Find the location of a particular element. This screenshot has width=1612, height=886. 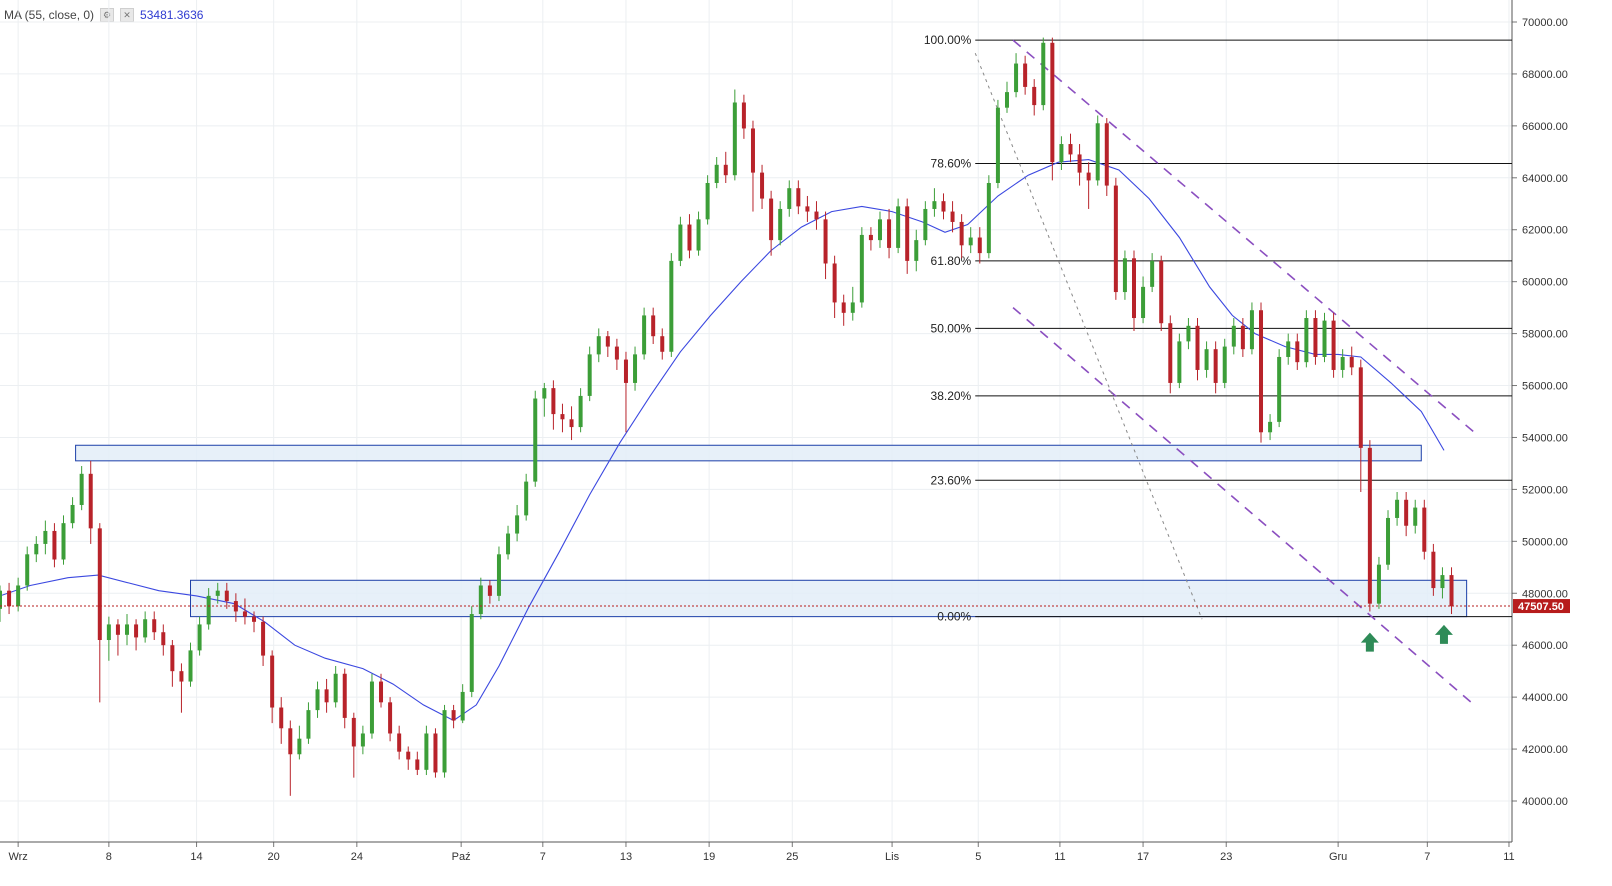

fib-level-label: 50.00% is located at coordinates (951, 328).